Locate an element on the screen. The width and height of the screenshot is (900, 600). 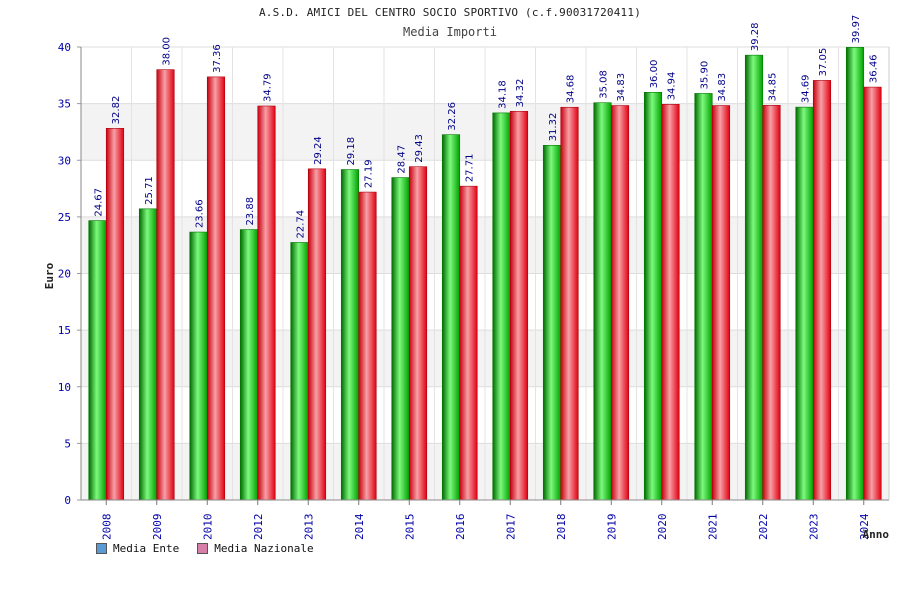
legend-swatch-media-nazionale is located at coordinates (203, 548).